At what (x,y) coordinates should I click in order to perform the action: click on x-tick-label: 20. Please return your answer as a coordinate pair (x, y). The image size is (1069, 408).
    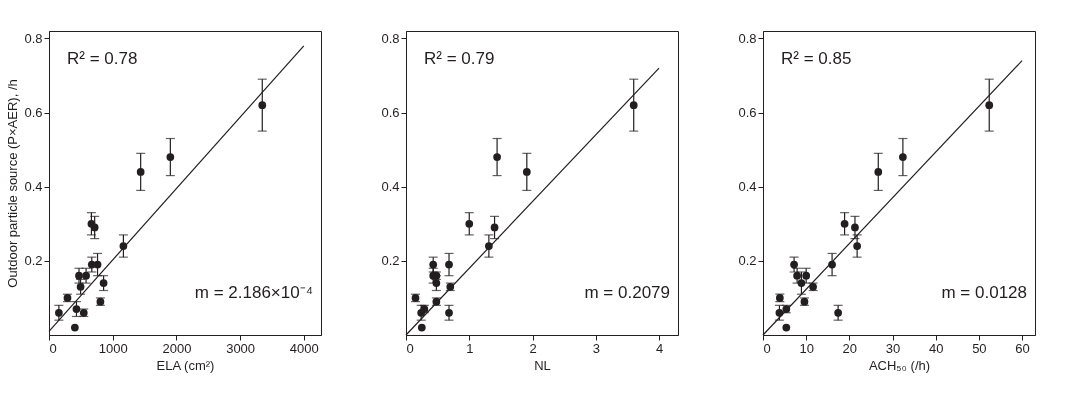
    Looking at the image, I should click on (850, 348).